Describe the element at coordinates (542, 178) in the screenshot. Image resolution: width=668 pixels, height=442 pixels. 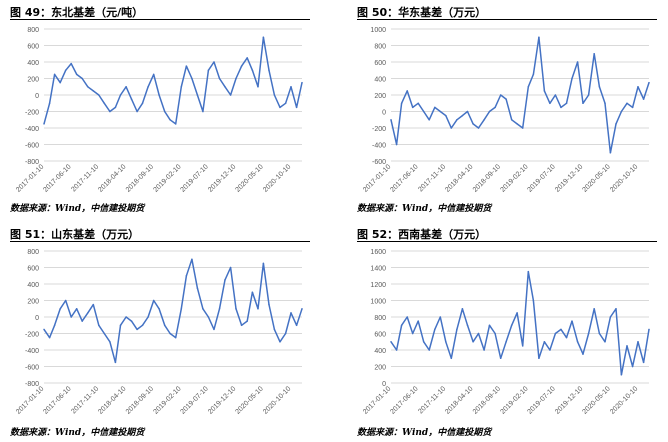
I see `x-tick-label: 2019-07-10` at that location.